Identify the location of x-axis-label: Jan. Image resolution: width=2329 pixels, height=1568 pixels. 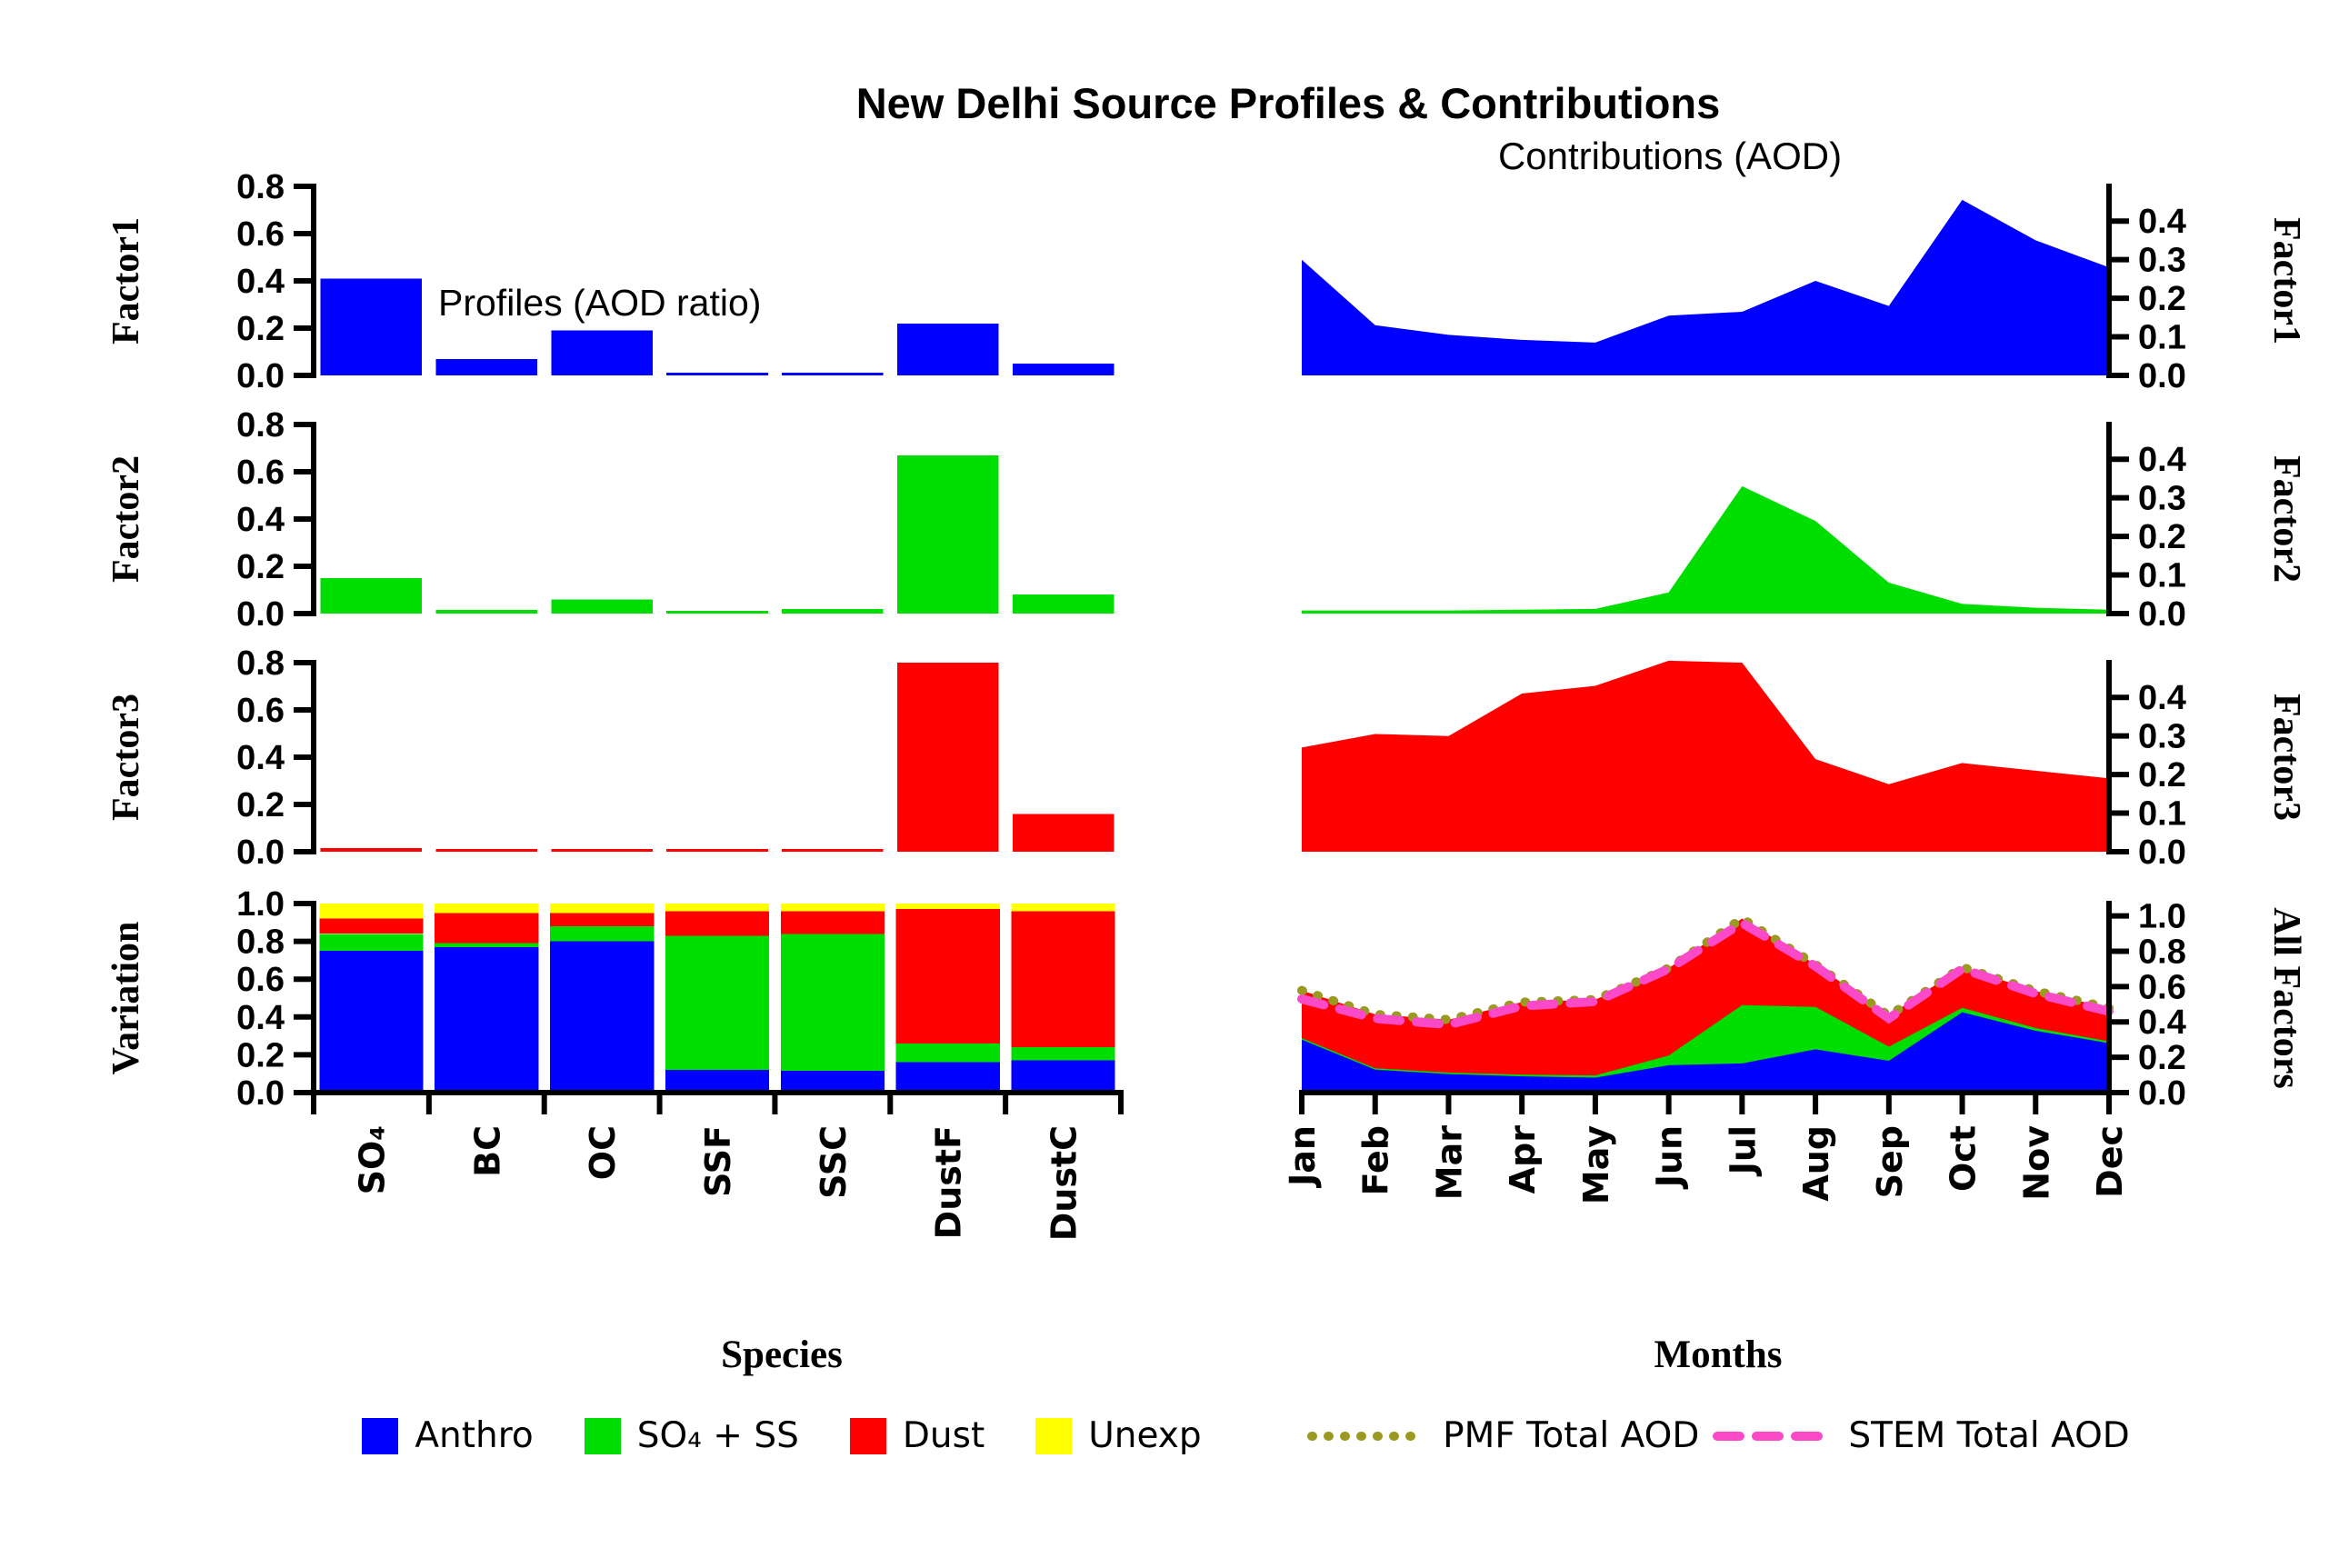
(1303, 1157).